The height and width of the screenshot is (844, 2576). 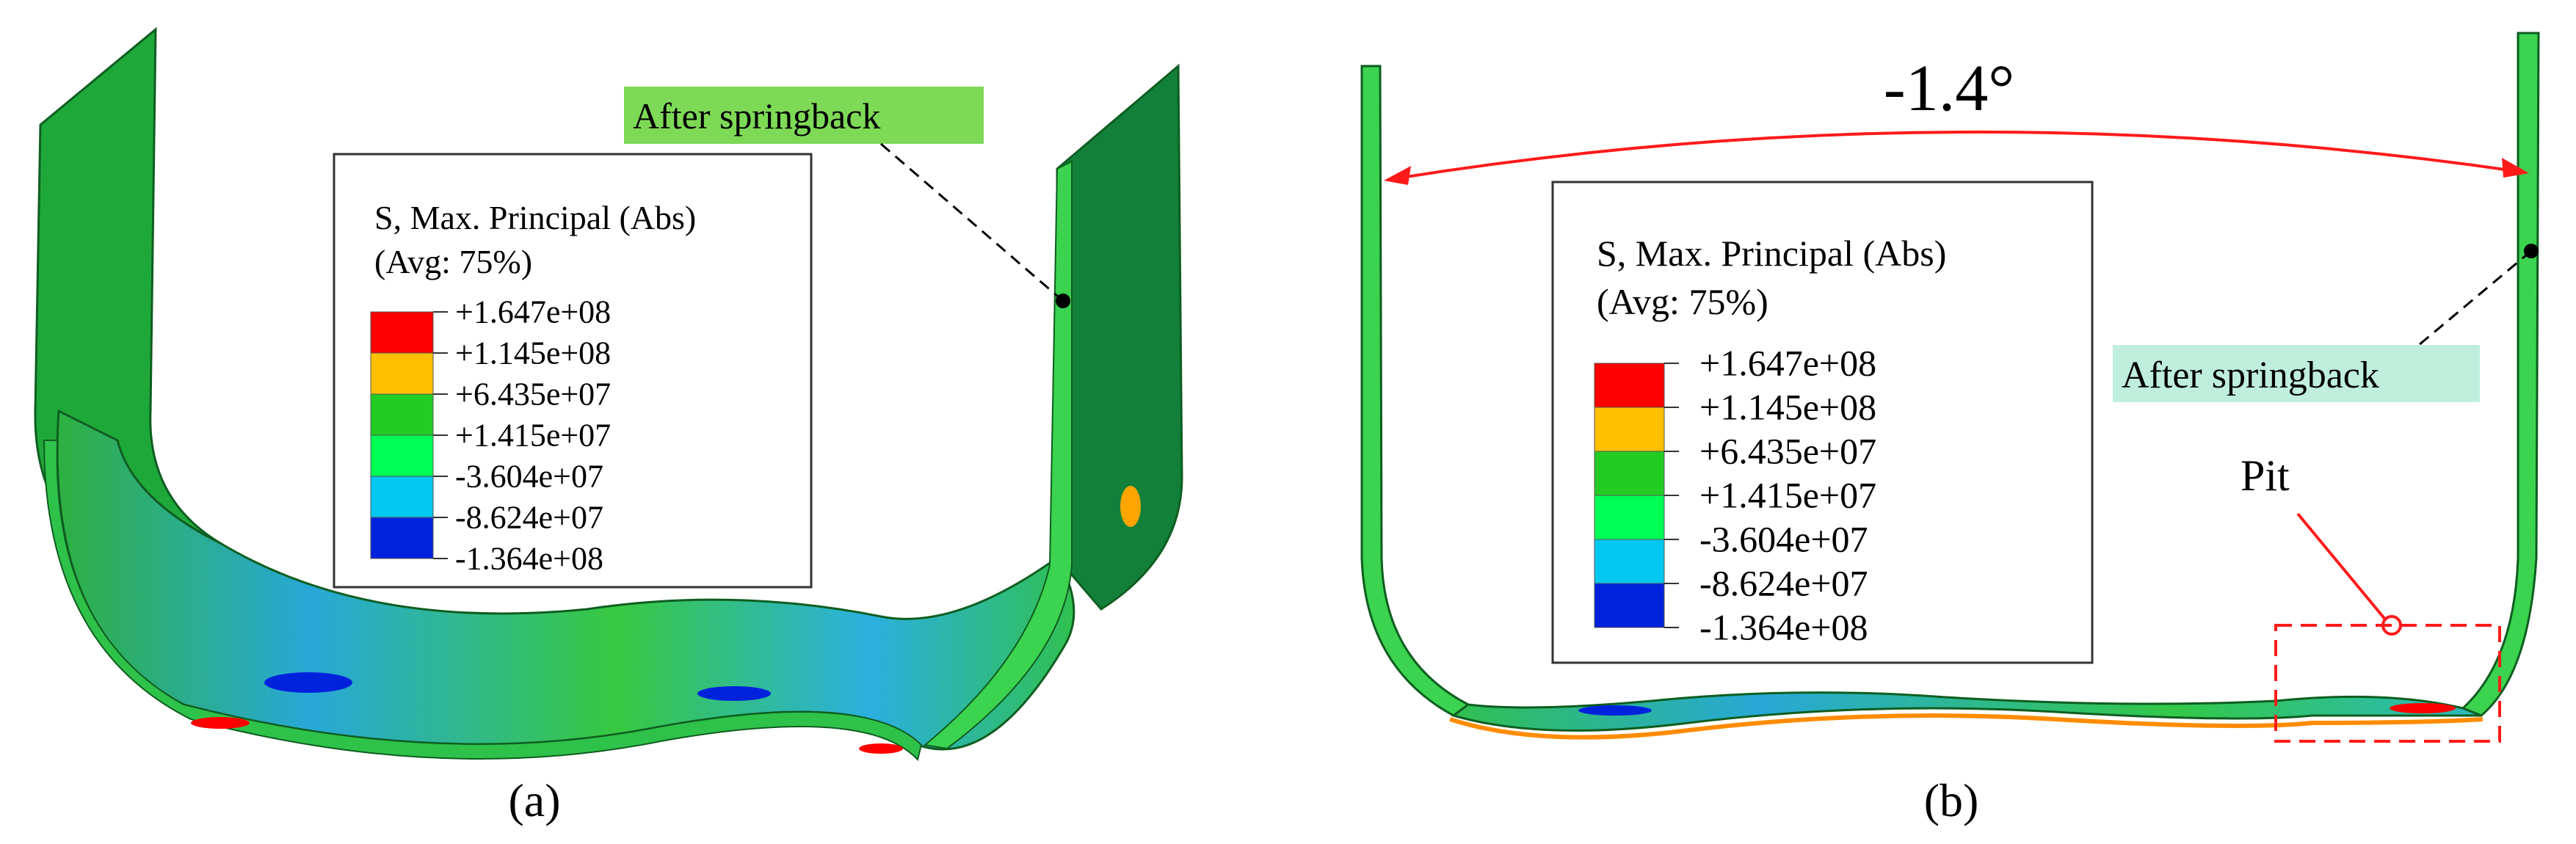 I want to click on panel-a-legend-subtitle: (Avg: 75%), so click(x=453, y=261).